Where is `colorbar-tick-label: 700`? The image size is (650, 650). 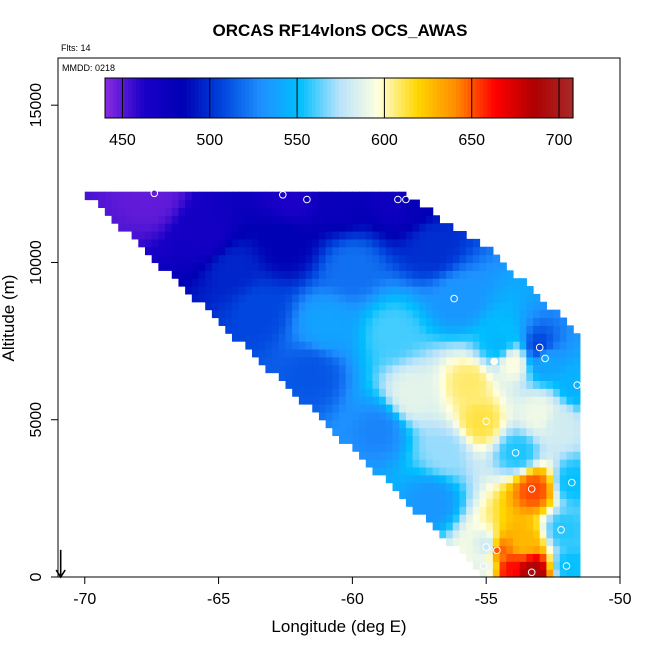
colorbar-tick-label: 700 is located at coordinates (559, 140).